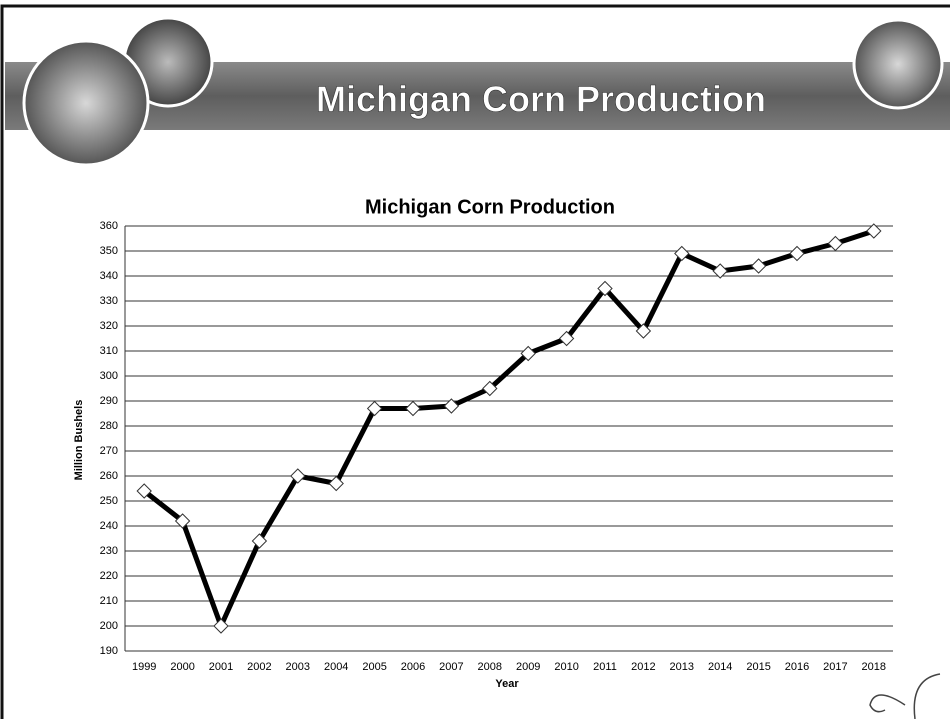 Image resolution: width=950 pixels, height=719 pixels. Describe the element at coordinates (182, 667) in the screenshot. I see `x-tick-label: 2000` at that location.